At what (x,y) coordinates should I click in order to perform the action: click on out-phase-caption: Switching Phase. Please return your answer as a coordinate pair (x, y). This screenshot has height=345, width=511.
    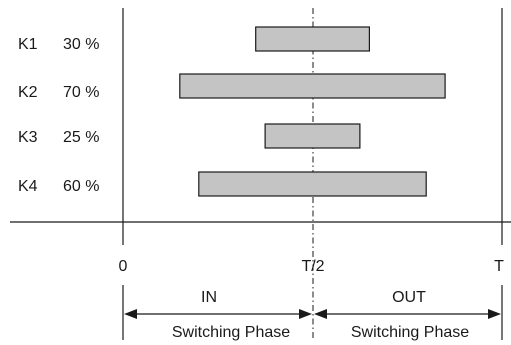
    Looking at the image, I should click on (410, 332).